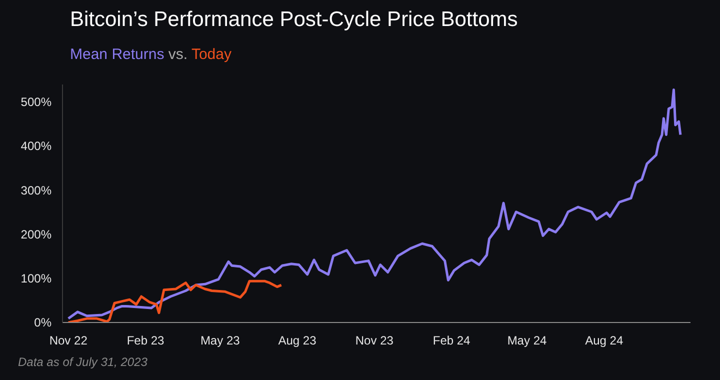 The width and height of the screenshot is (720, 380). What do you see at coordinates (36, 146) in the screenshot?
I see `y-tick-label: 400%` at bounding box center [36, 146].